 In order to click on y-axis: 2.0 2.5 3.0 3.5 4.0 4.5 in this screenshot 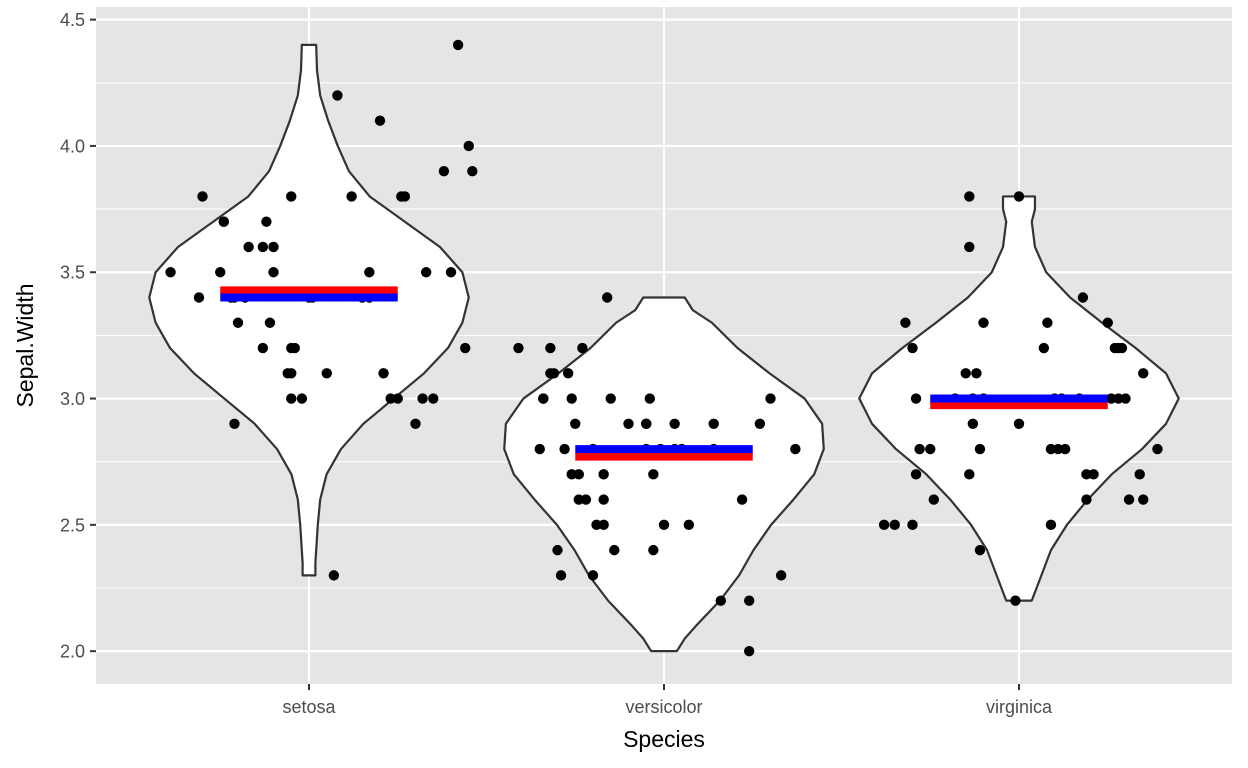, I will do `click(78, 336)`.